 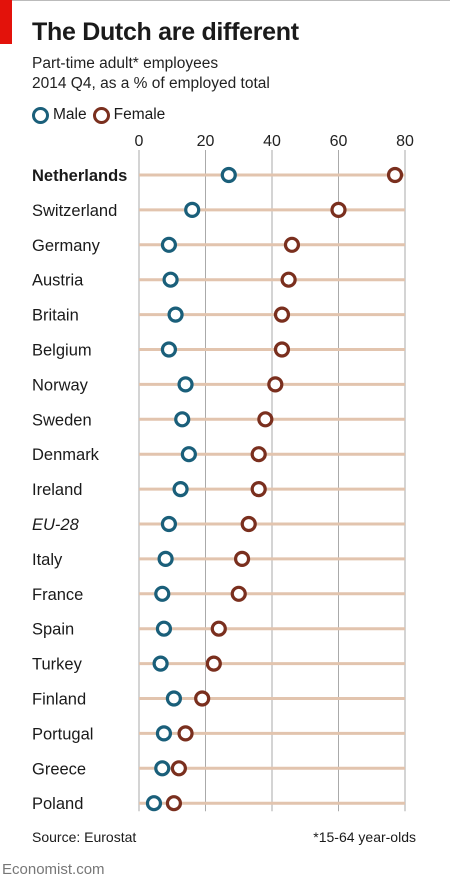 What do you see at coordinates (79, 176) in the screenshot?
I see `category-label-0: Netherlands` at bounding box center [79, 176].